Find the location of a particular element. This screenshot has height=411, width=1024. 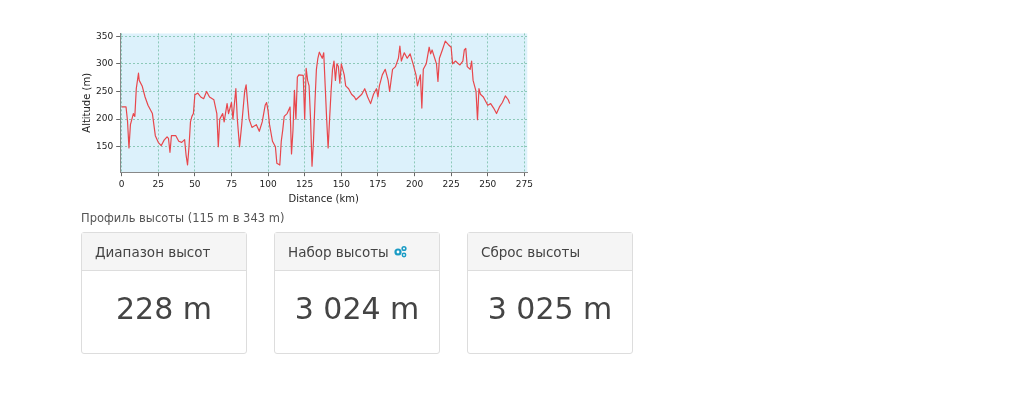

x-tick-label: 250 is located at coordinates (488, 183).